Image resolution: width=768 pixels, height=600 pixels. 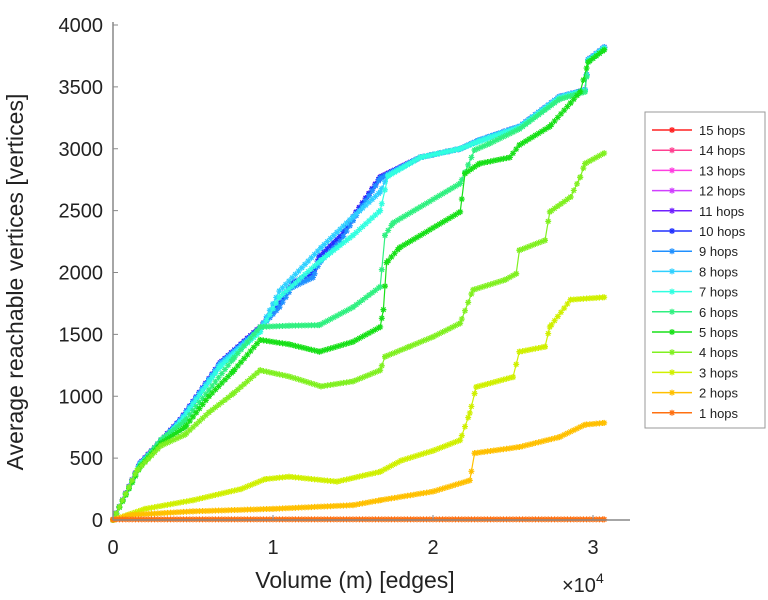 I want to click on legend-label: 15 hops, so click(x=722, y=130).